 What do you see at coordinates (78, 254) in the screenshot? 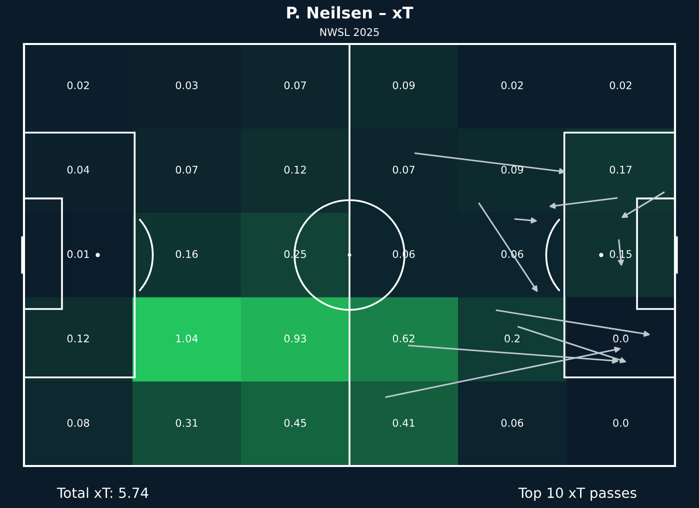
I see `data-label: 0.01` at bounding box center [78, 254].